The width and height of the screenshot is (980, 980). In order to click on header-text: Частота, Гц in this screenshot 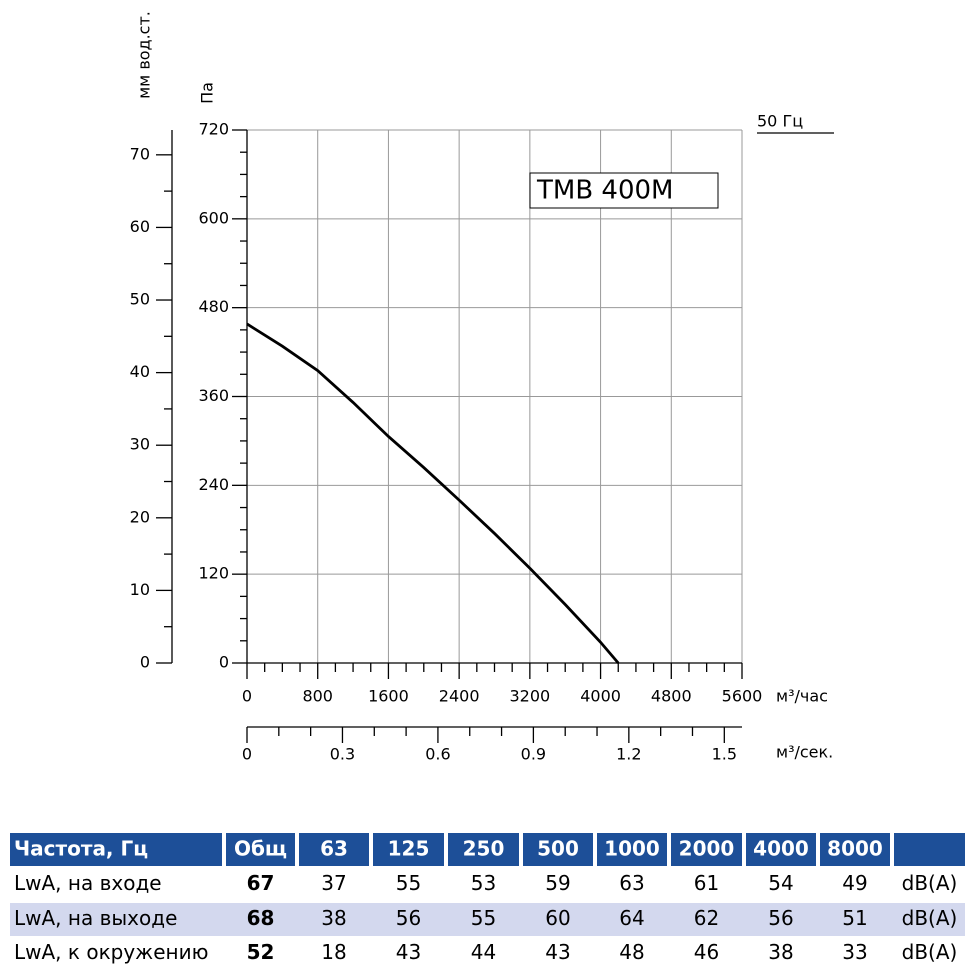, I will do `click(81, 849)`.